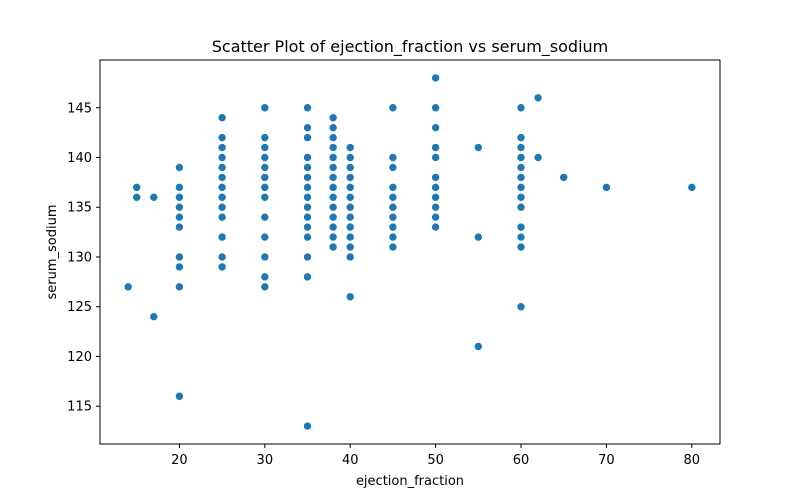 The image size is (800, 500). Describe the element at coordinates (692, 460) in the screenshot. I see `x-tick-label: 80` at that location.